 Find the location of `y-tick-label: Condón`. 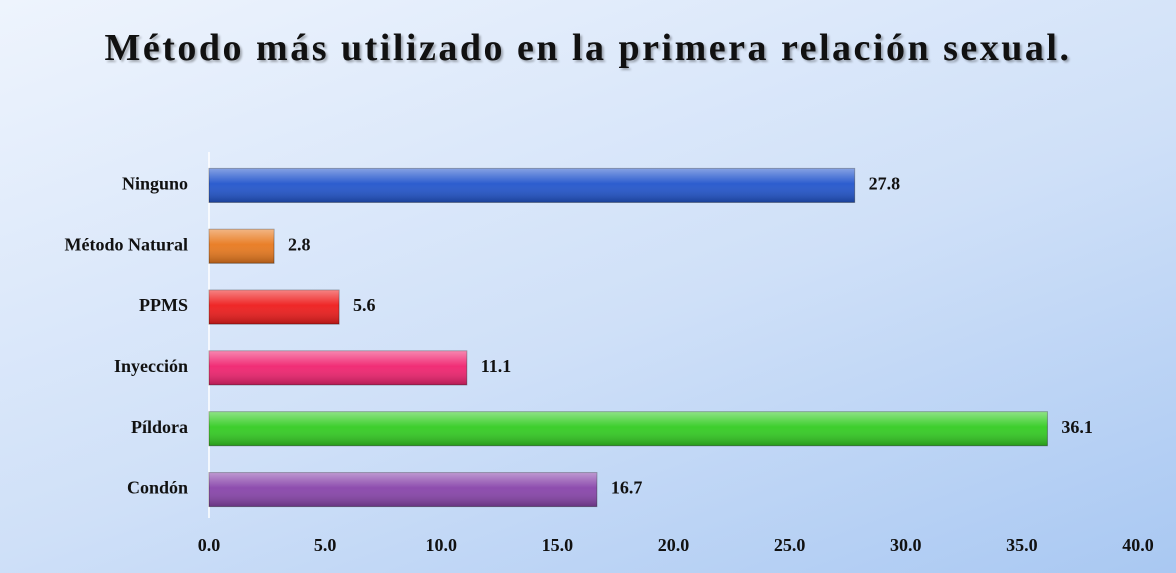

y-tick-label: Condón is located at coordinates (157, 488).